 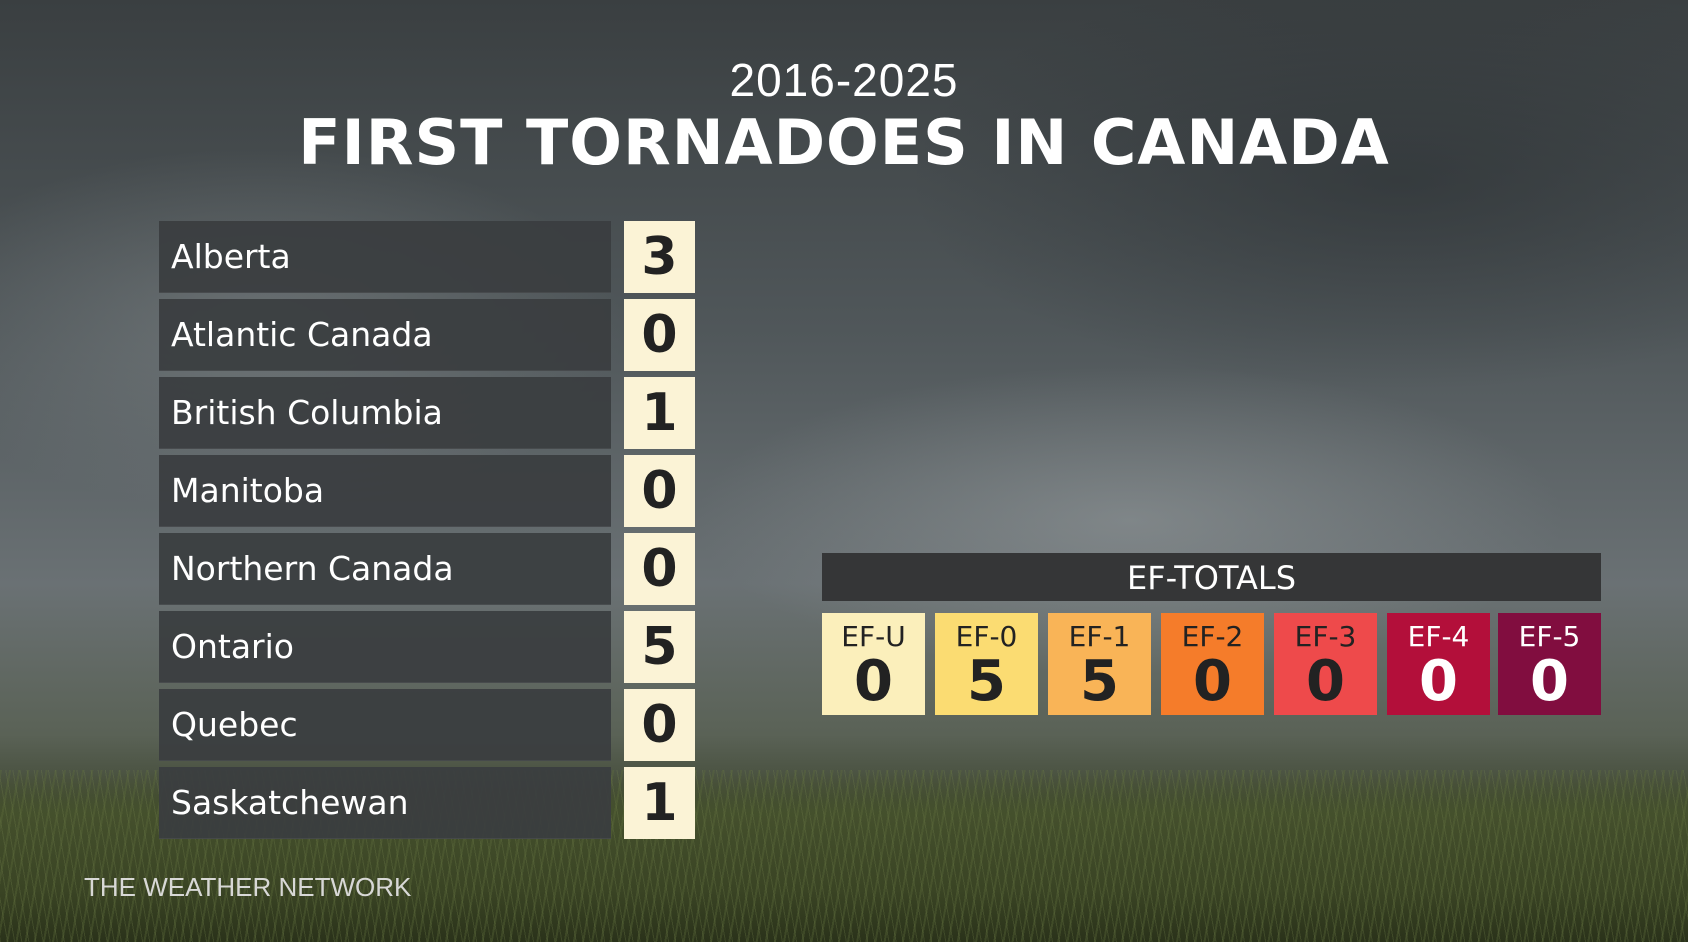 What do you see at coordinates (986, 636) in the screenshot?
I see `ef-label: EF-0` at bounding box center [986, 636].